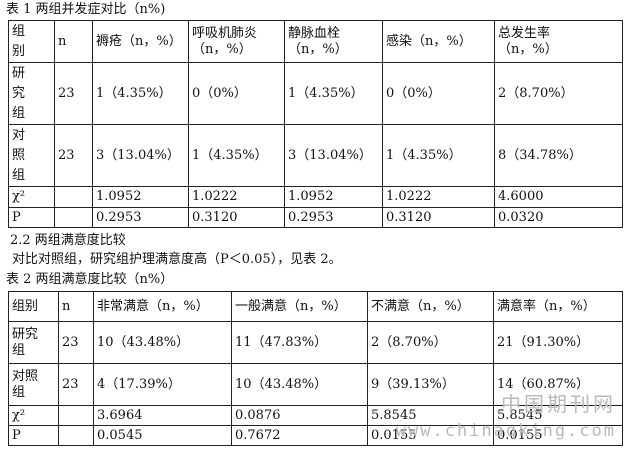 The height and width of the screenshot is (455, 630). Describe the element at coordinates (314, 33) in the screenshot. I see `text-line: 静脉血栓` at that location.